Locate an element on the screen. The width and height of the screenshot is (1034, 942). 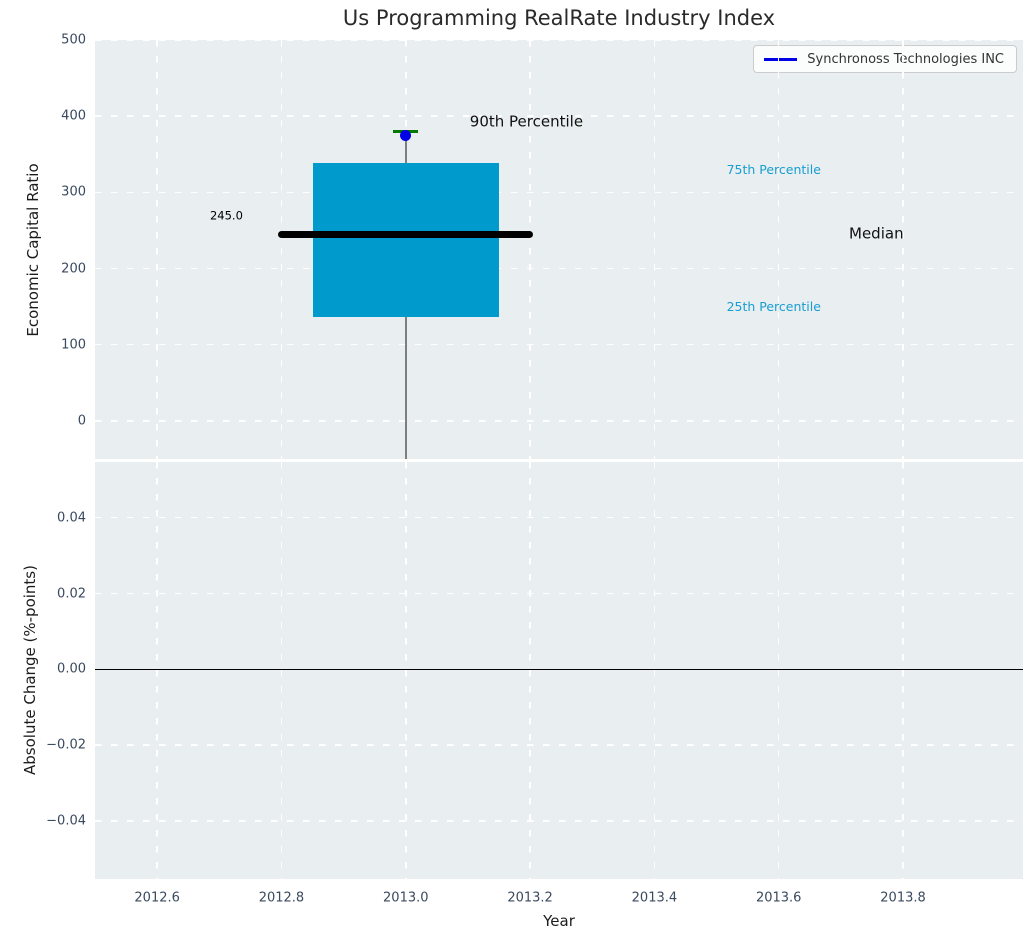
annotation-75th-percentile: 75th Percentile is located at coordinates (773, 170).